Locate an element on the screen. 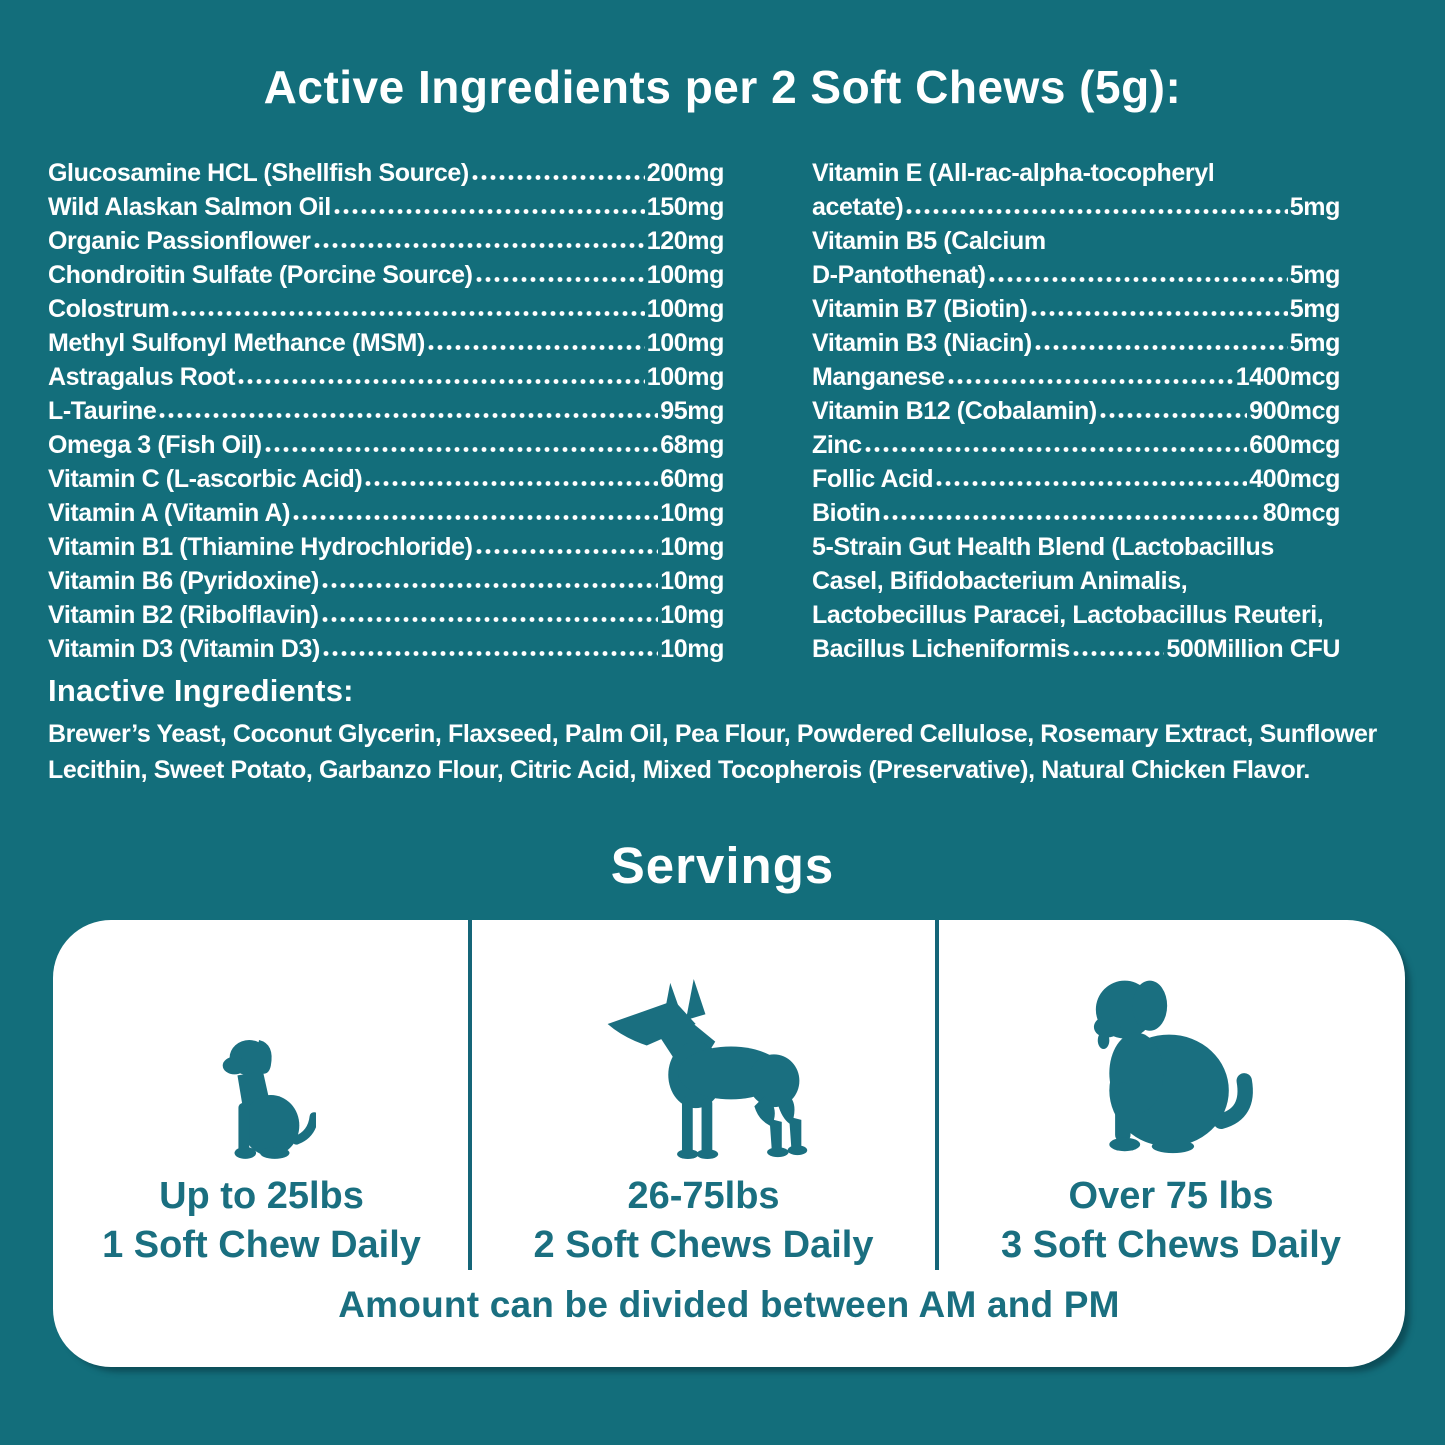  column-divider is located at coordinates (937, 1095).